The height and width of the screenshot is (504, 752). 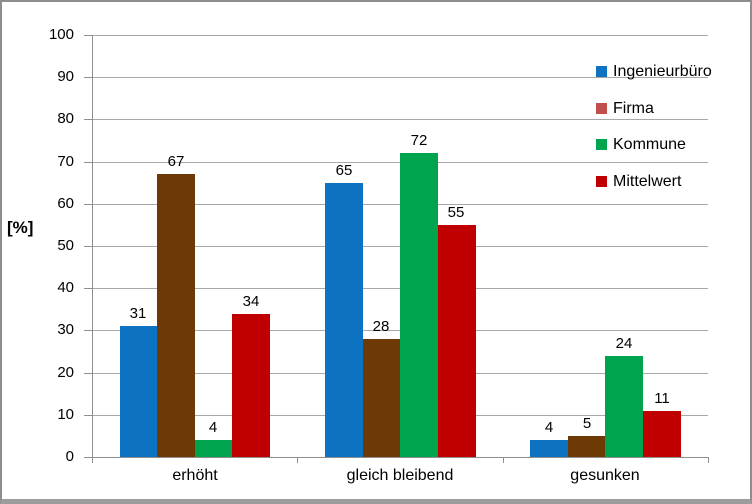 I want to click on legend-swatch-mittelwert, so click(x=601, y=181).